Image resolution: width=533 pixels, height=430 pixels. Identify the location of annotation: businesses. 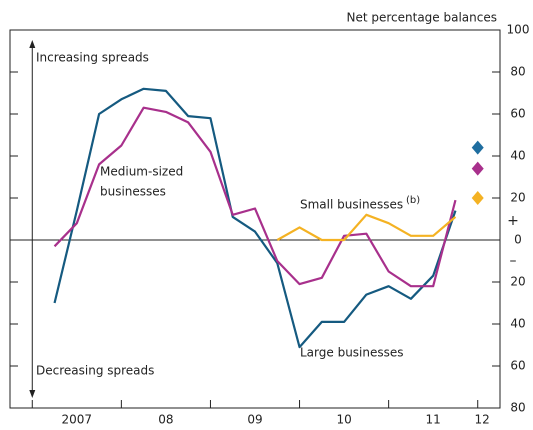
(133, 192).